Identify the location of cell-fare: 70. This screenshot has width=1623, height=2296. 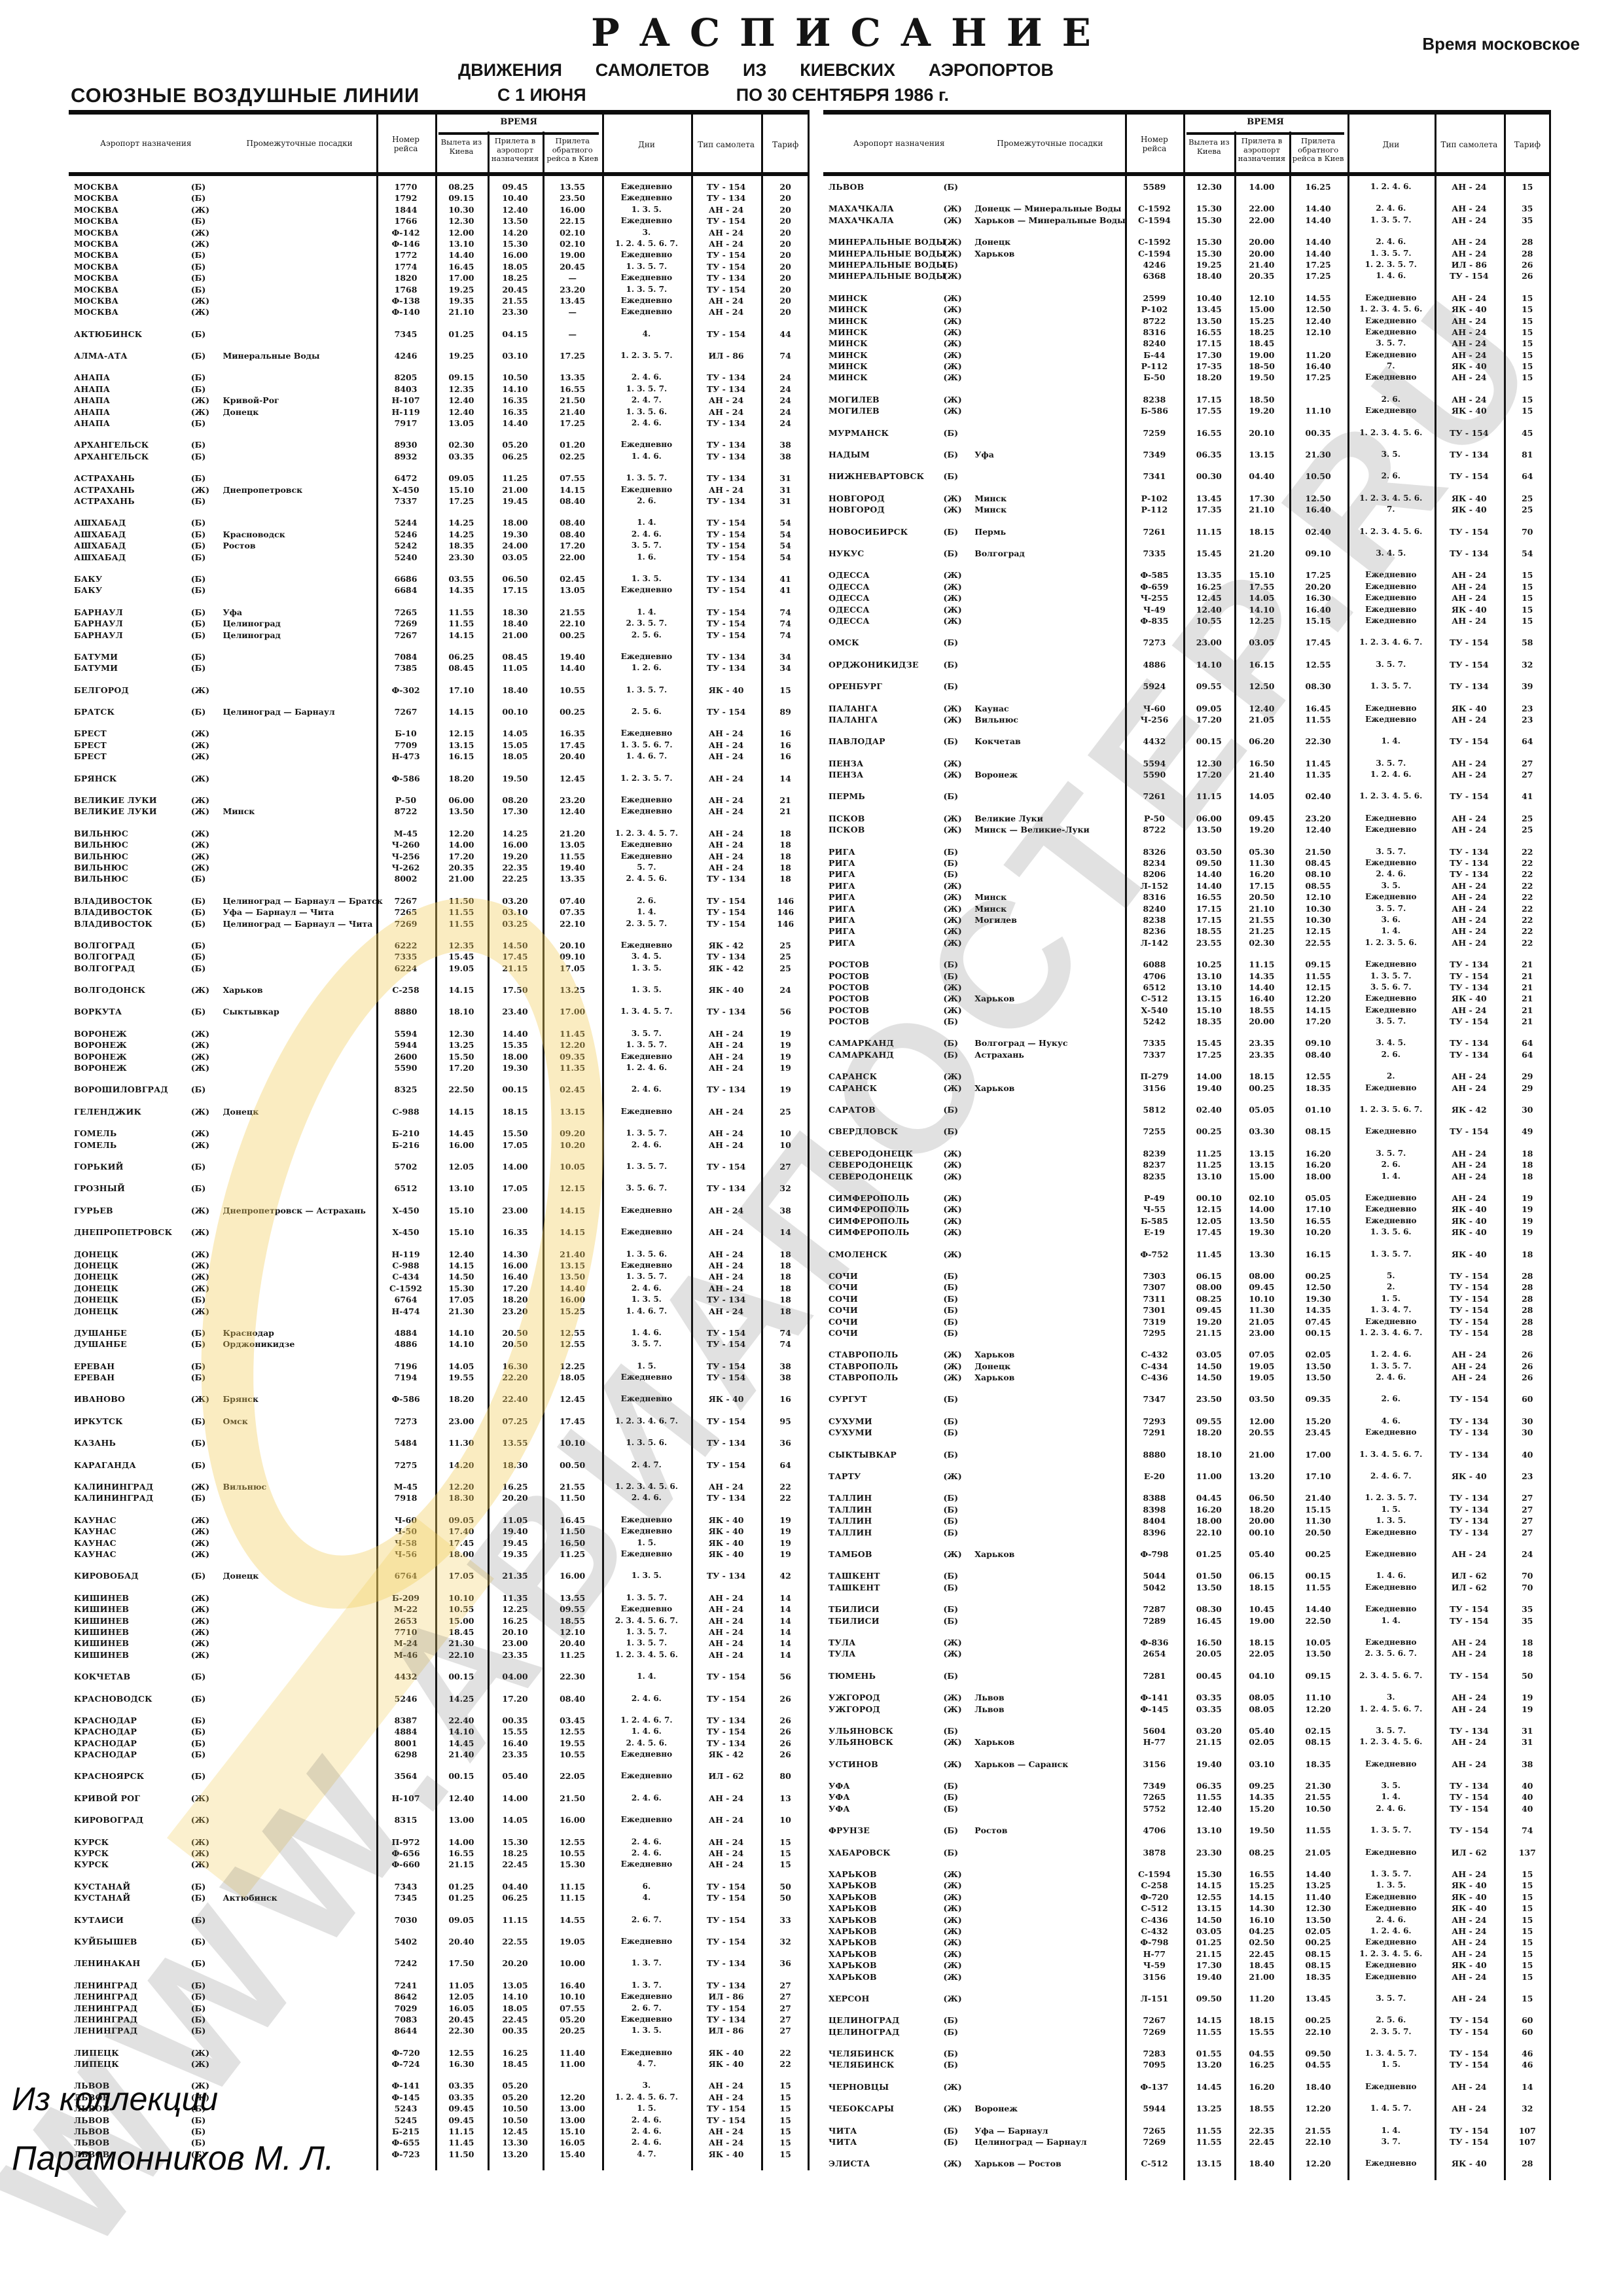
(1527, 1576).